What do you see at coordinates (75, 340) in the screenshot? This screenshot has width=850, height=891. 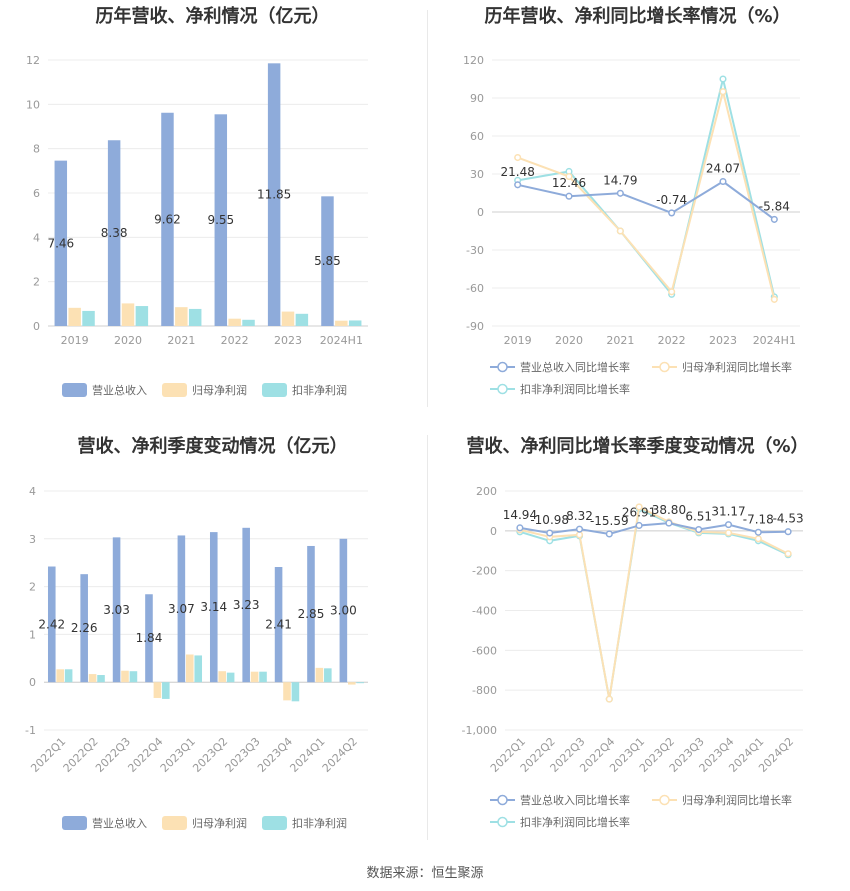 I see `x-tick-label: 2019` at bounding box center [75, 340].